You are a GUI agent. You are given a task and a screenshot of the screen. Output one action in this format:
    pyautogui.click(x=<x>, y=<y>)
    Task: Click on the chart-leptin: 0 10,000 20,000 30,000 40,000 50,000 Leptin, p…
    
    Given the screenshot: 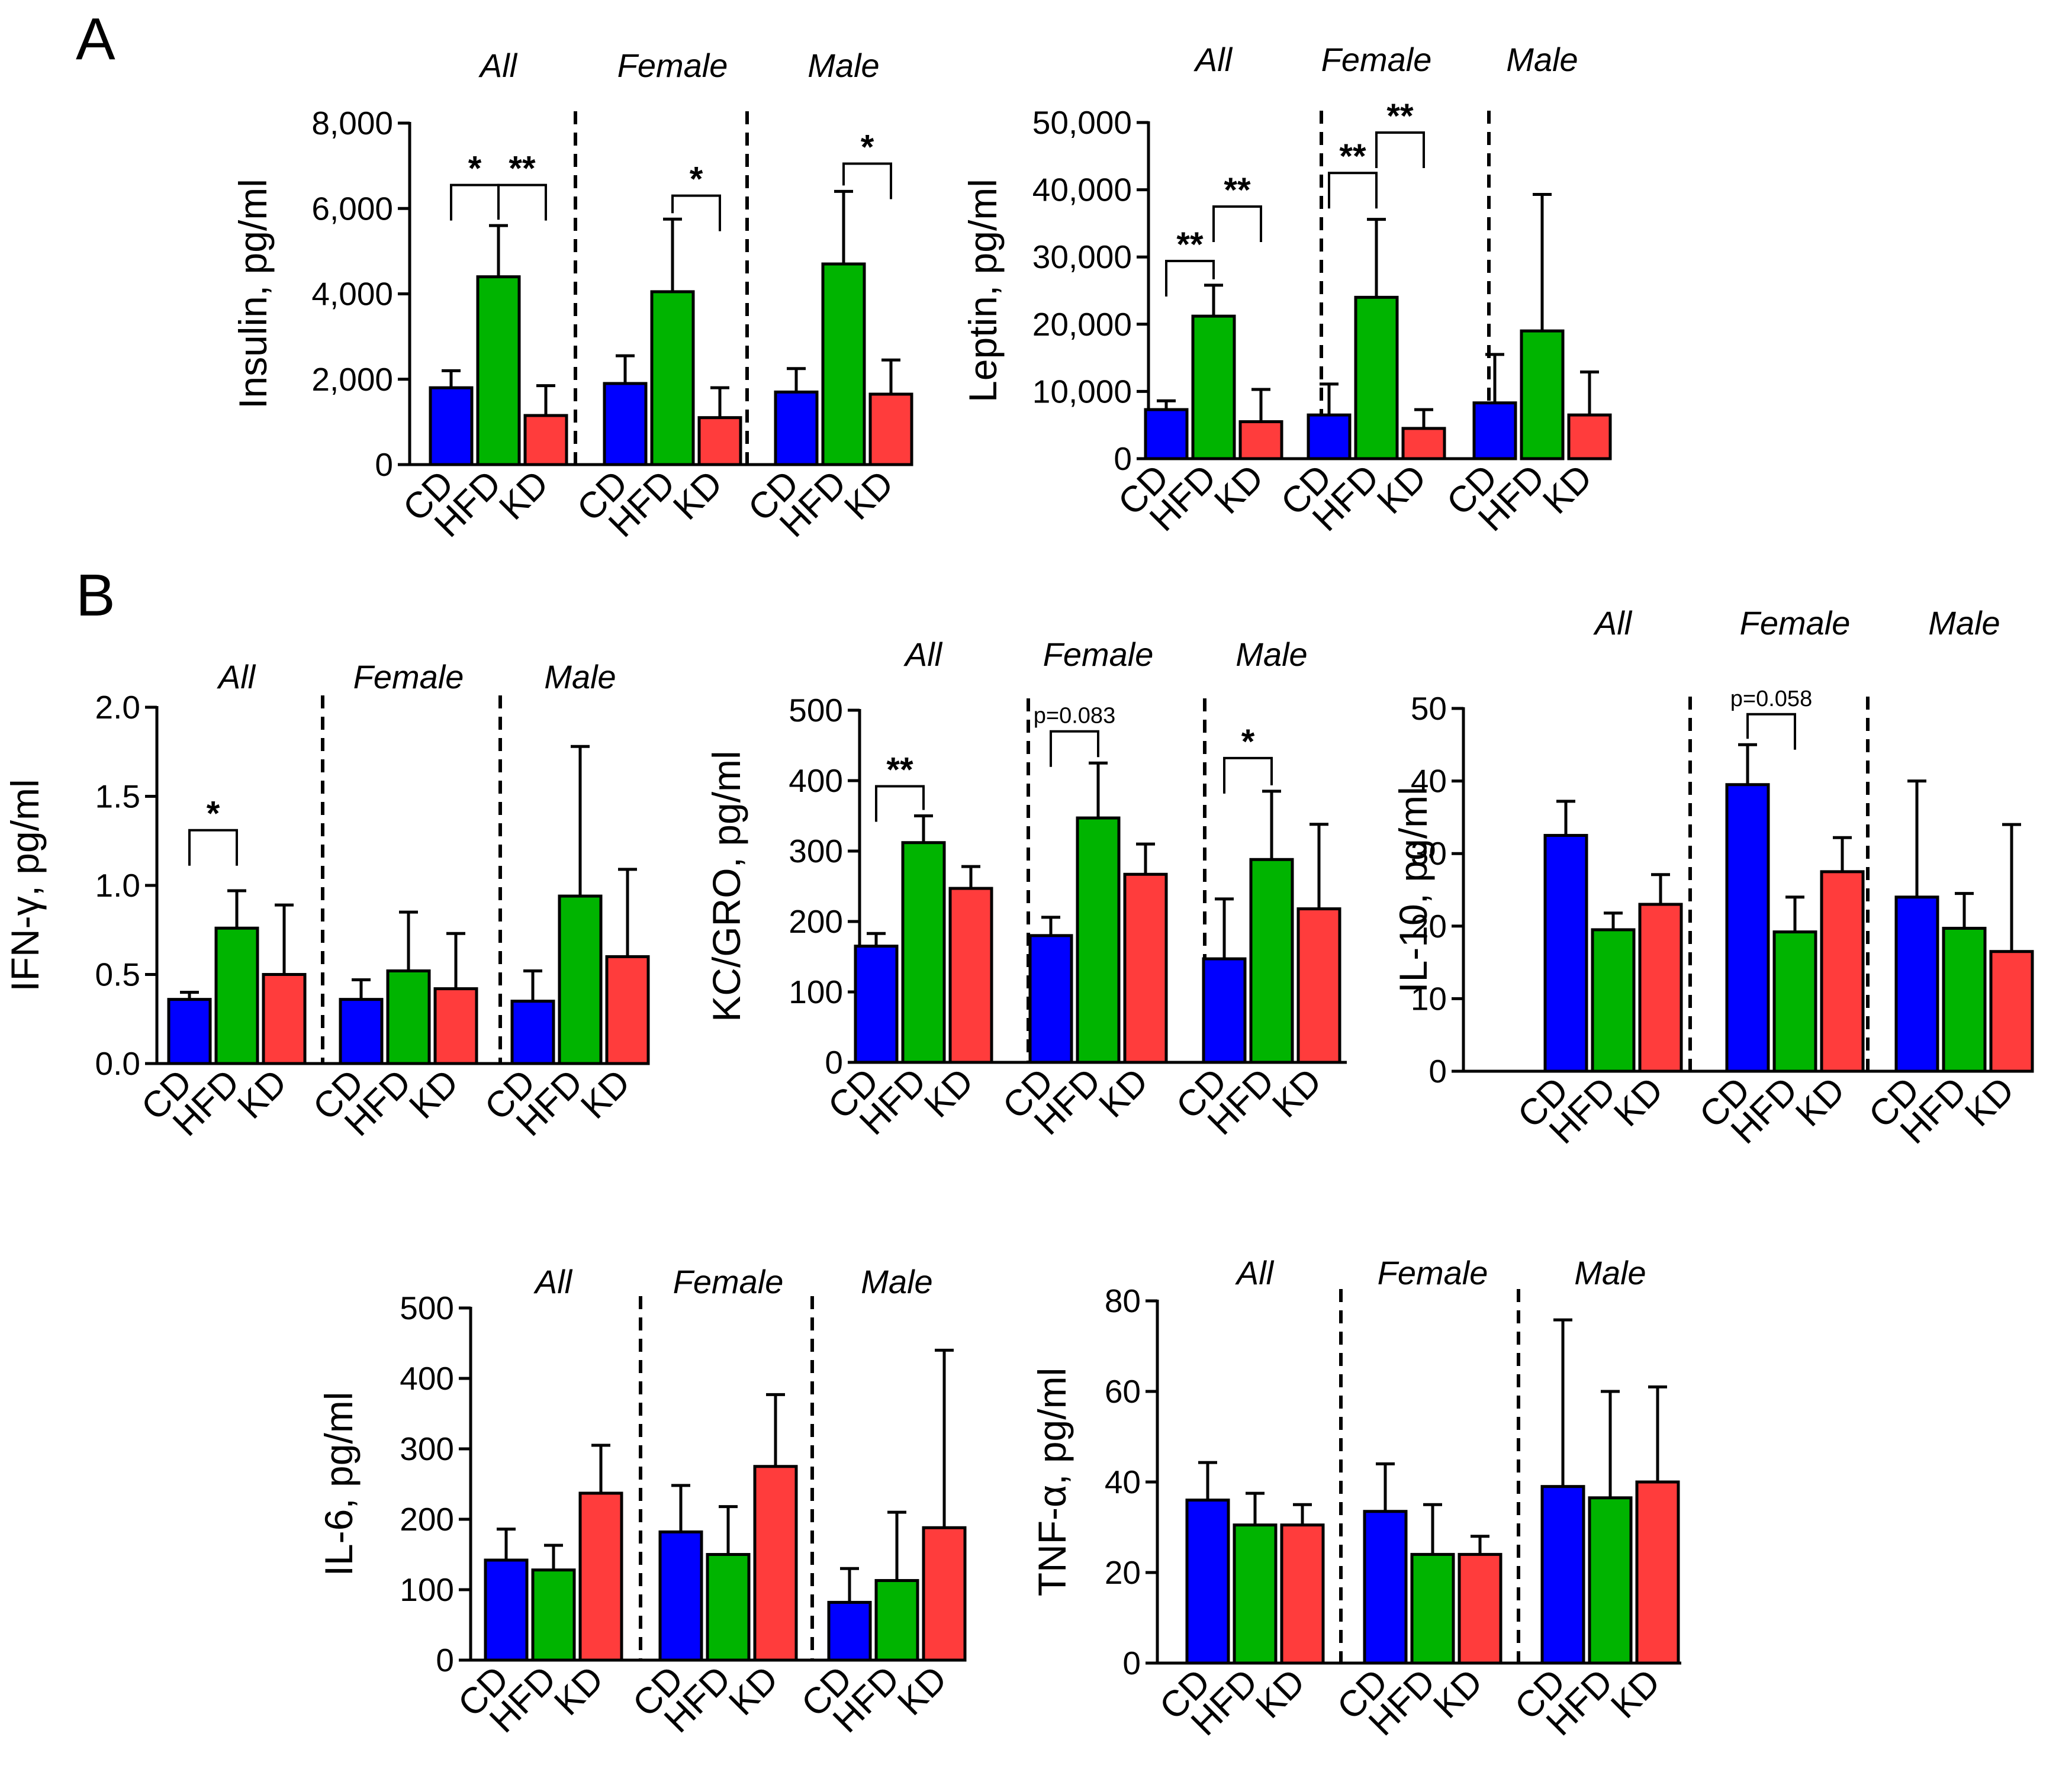 What is the action you would take?
    pyautogui.click(x=1286, y=290)
    